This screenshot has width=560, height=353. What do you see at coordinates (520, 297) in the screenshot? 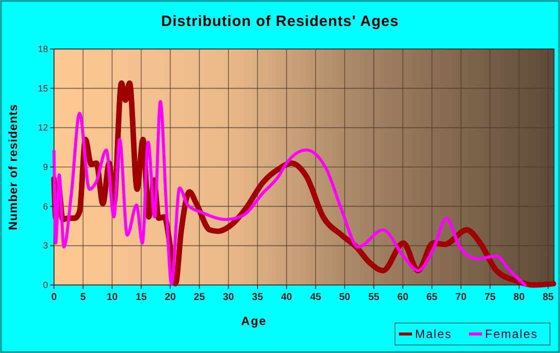
I see `x-tick-label: 80` at bounding box center [520, 297].